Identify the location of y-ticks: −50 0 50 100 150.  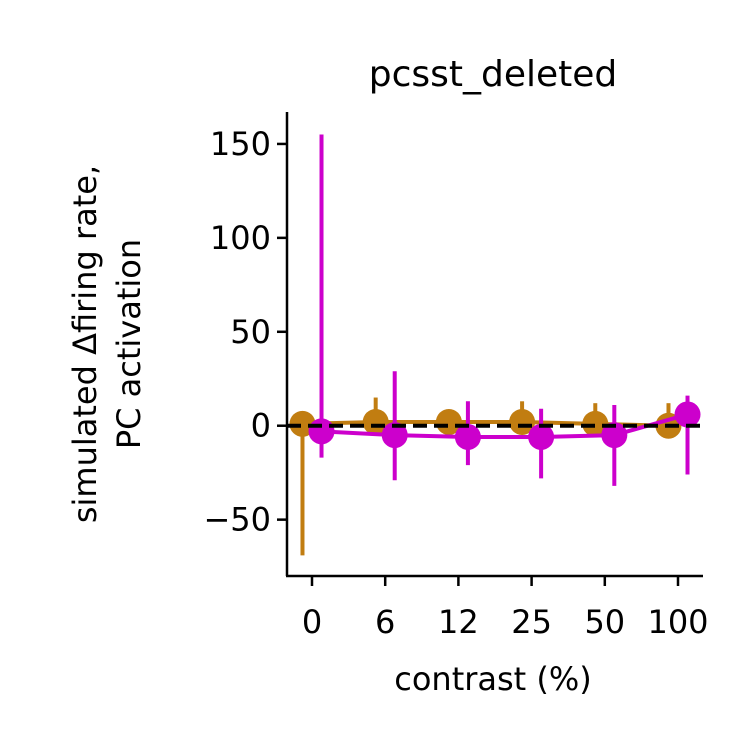
(245, 332).